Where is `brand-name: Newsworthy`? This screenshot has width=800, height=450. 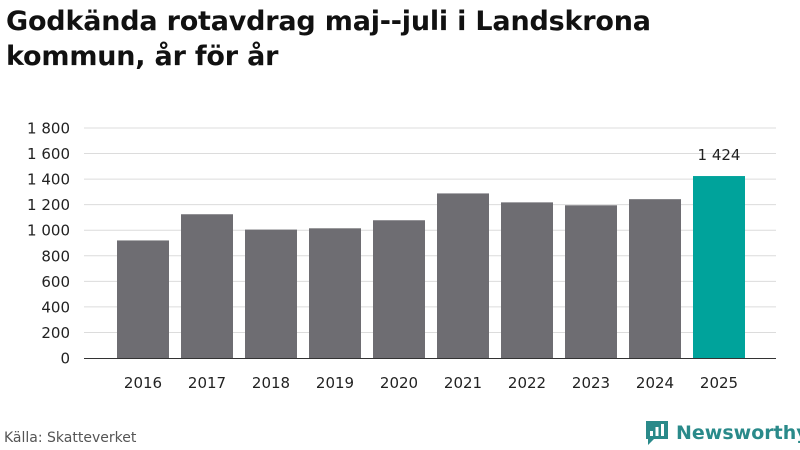
brand-name: Newsworthy is located at coordinates (738, 433).